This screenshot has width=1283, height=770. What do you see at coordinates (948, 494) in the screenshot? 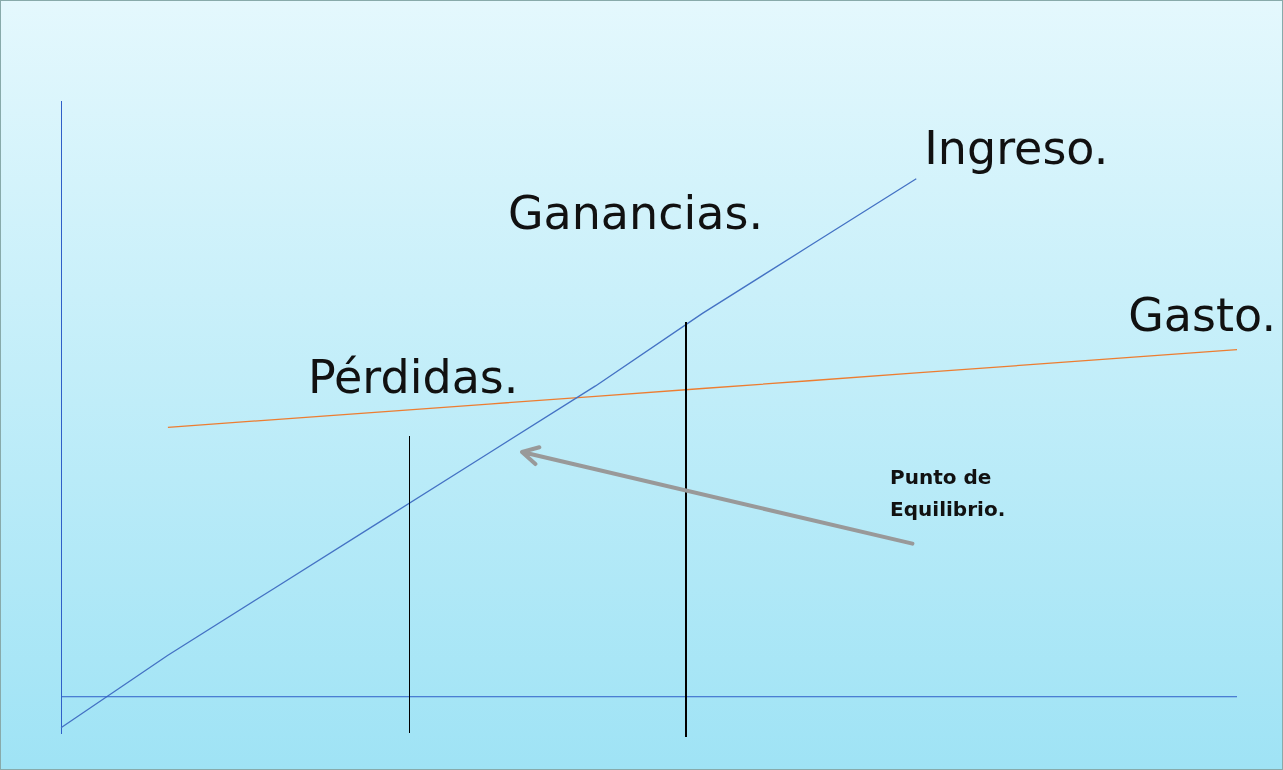
I see `annotation: Punto de Equilibrio.` at bounding box center [948, 494].